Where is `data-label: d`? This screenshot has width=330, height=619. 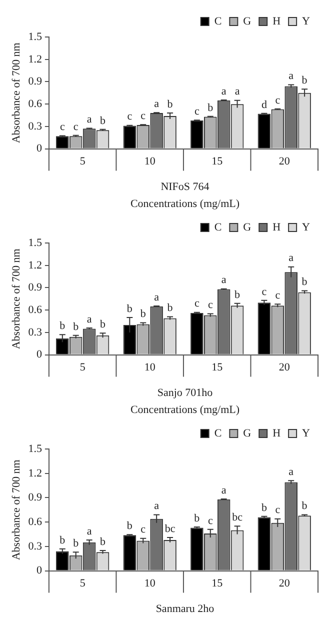
data-label: d is located at coordinates (264, 104).